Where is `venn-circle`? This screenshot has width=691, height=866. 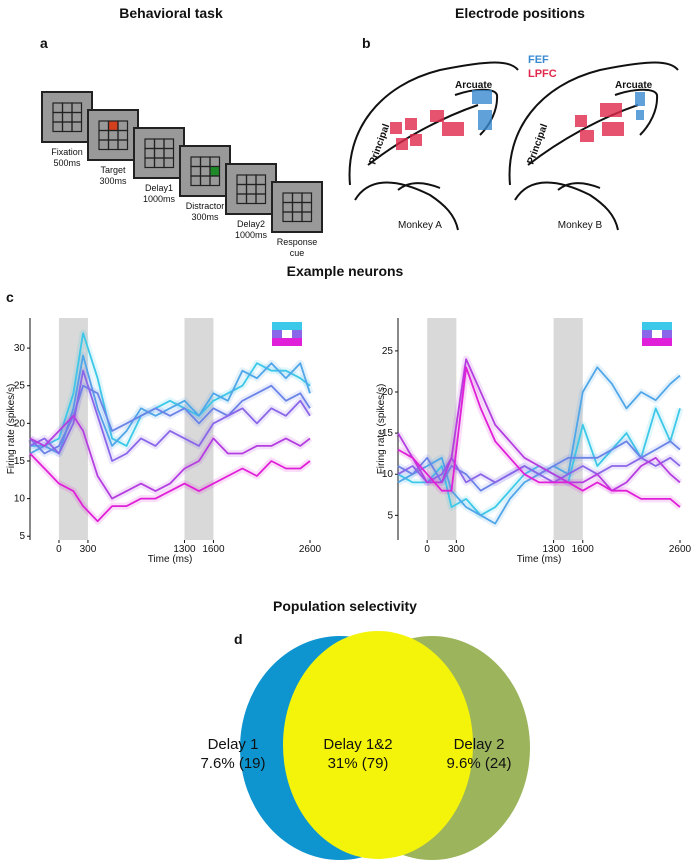
venn-circle is located at coordinates (378, 745).